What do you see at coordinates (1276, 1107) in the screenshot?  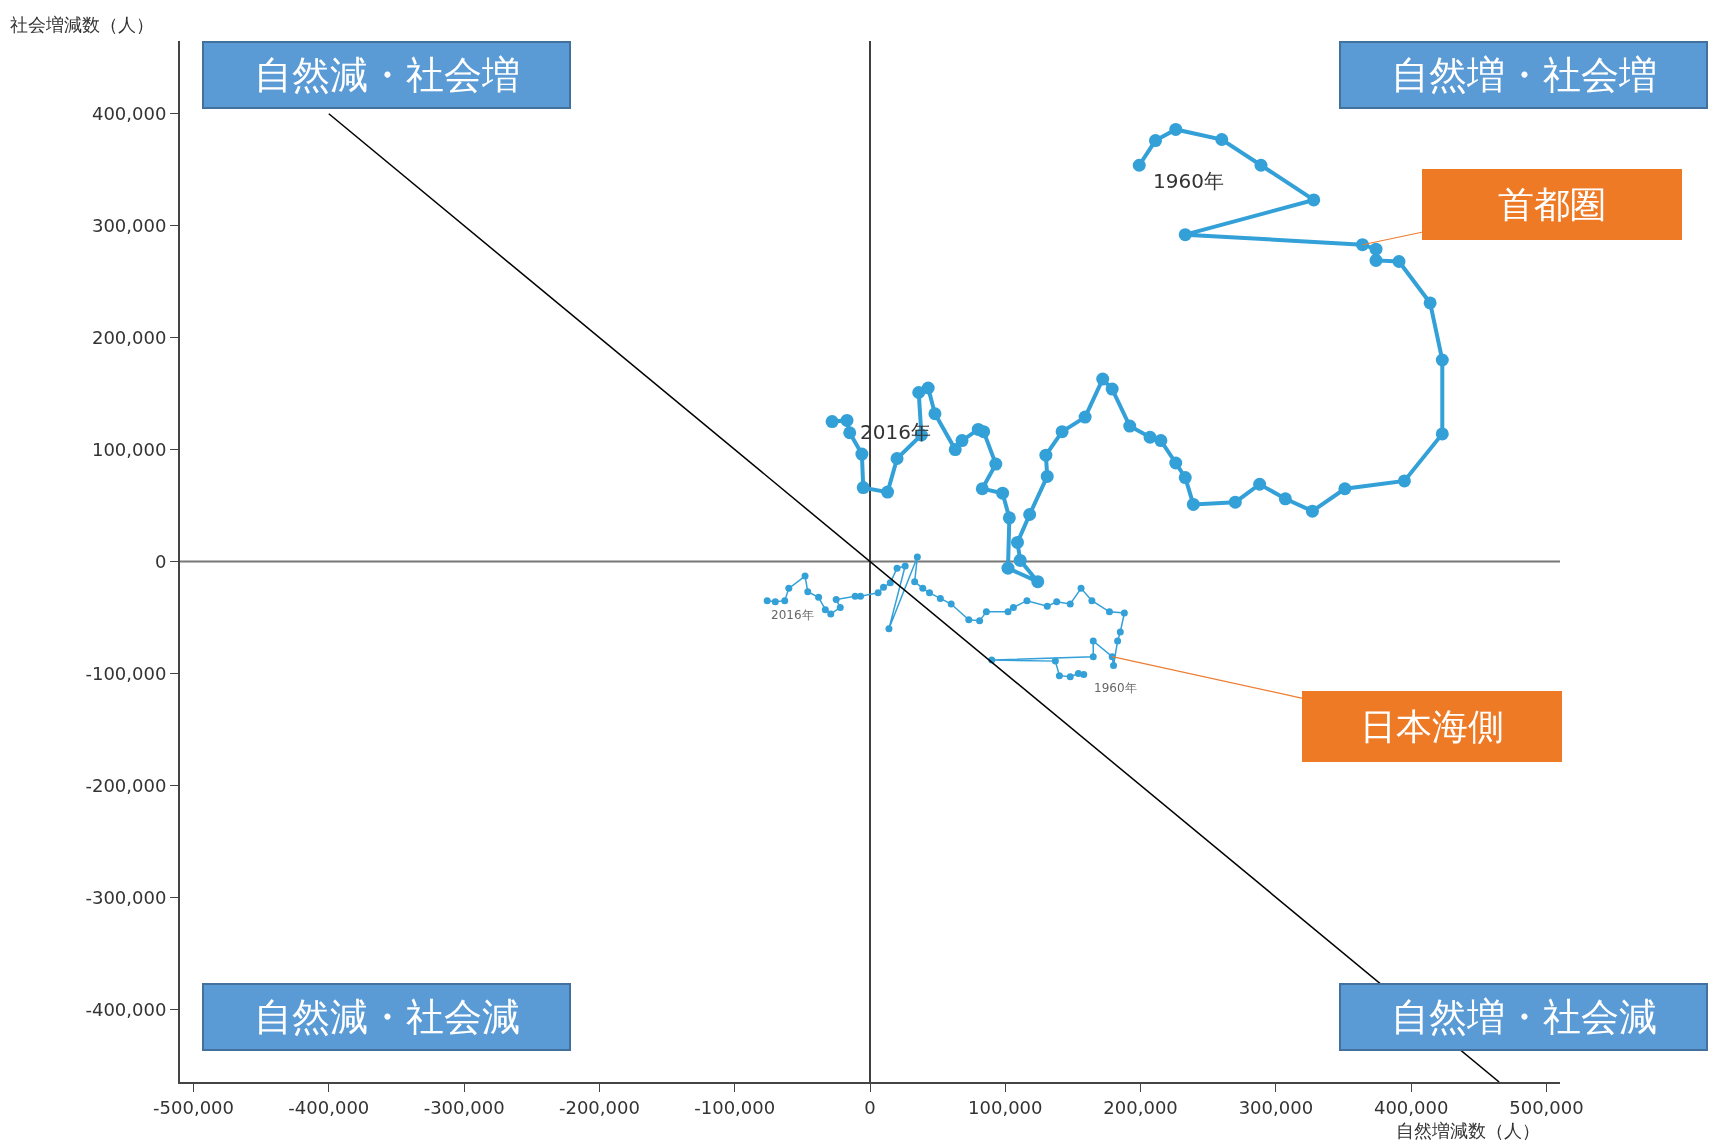 I see `x-tick-label: 300,000` at bounding box center [1276, 1107].